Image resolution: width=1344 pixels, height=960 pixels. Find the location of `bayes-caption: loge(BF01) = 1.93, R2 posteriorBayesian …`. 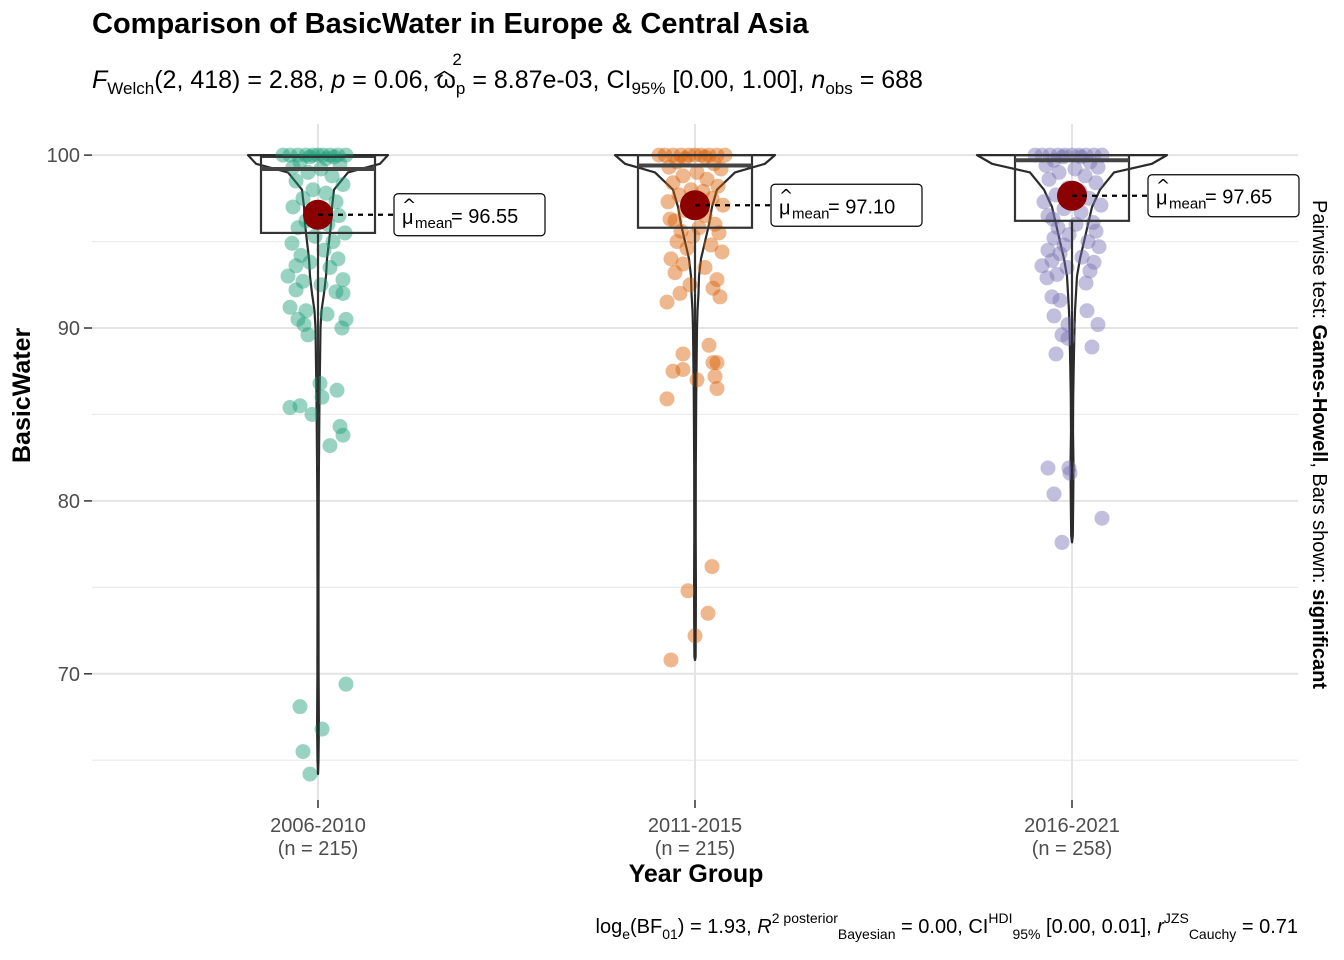

bayes-caption: loge(BF01) = 1.93, R2 posteriorBayesian … is located at coordinates (947, 926).